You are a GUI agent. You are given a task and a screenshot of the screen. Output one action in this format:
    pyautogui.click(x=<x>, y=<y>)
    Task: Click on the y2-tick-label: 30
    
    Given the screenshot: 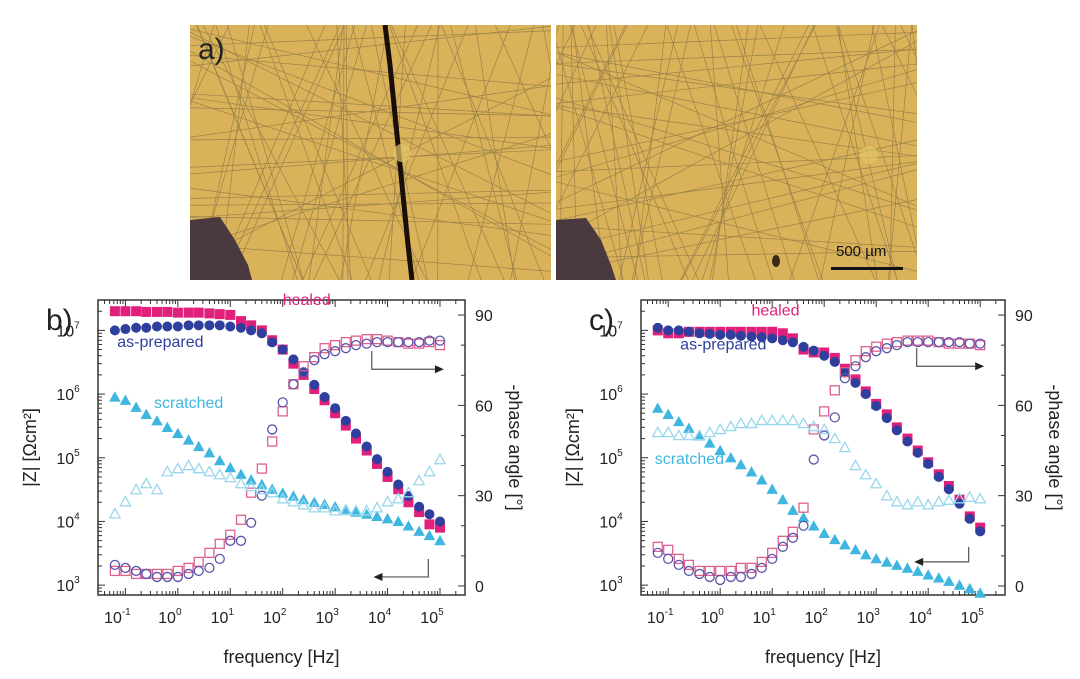 What is the action you would take?
    pyautogui.click(x=484, y=497)
    